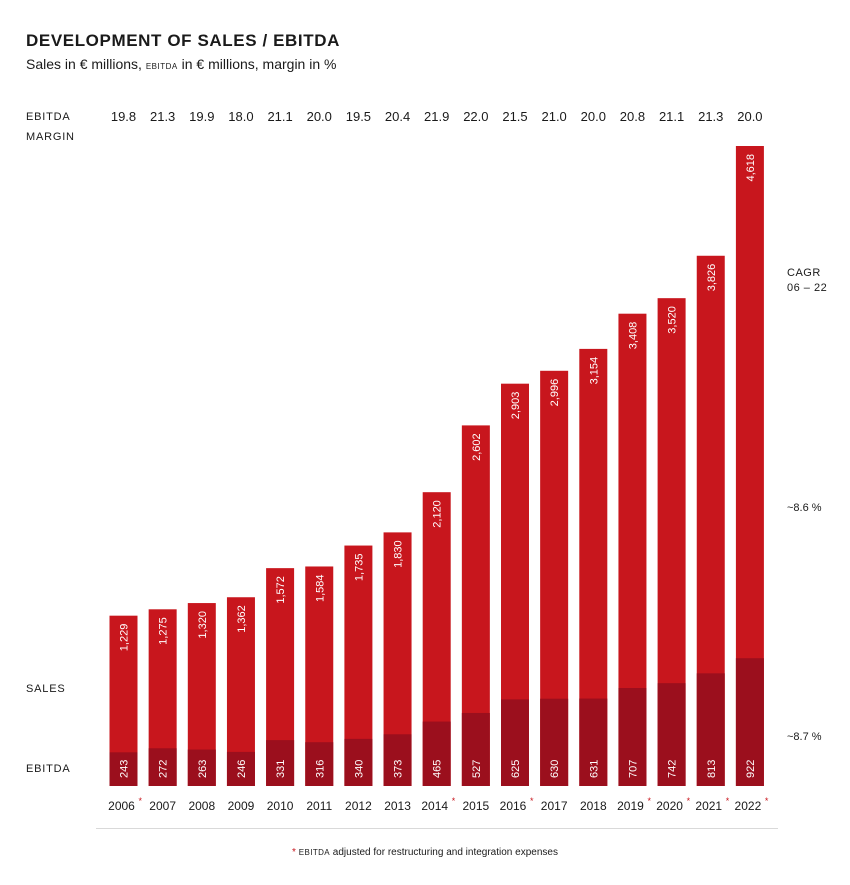 The height and width of the screenshot is (885, 850). I want to click on ebitda-bar-2020, so click(671, 734).